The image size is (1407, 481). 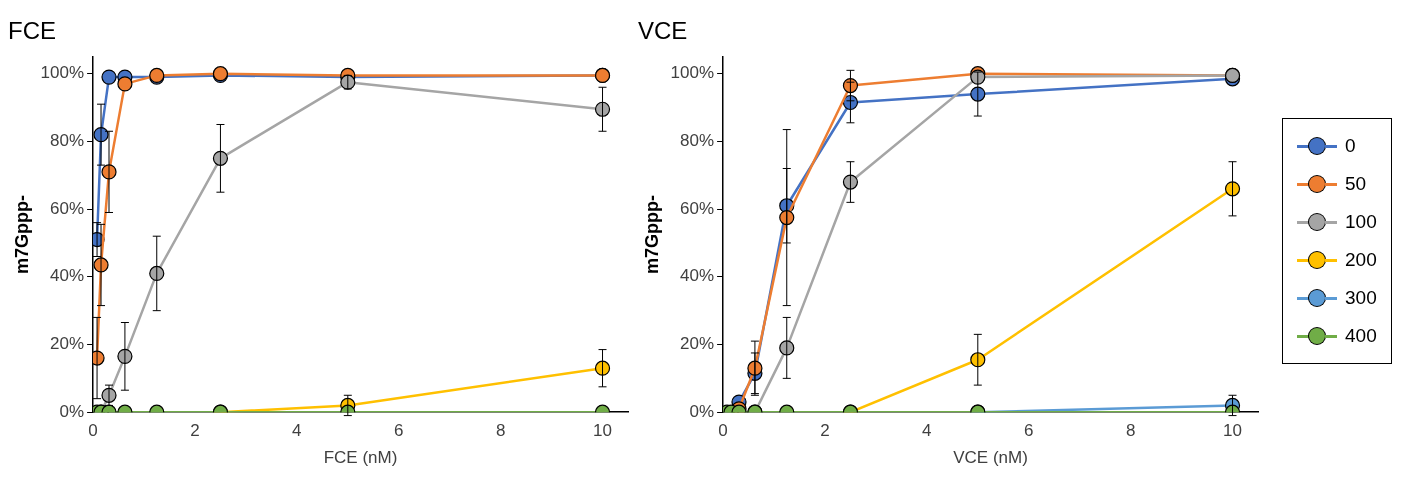 I want to click on legend-label: 100, so click(x=1361, y=222).